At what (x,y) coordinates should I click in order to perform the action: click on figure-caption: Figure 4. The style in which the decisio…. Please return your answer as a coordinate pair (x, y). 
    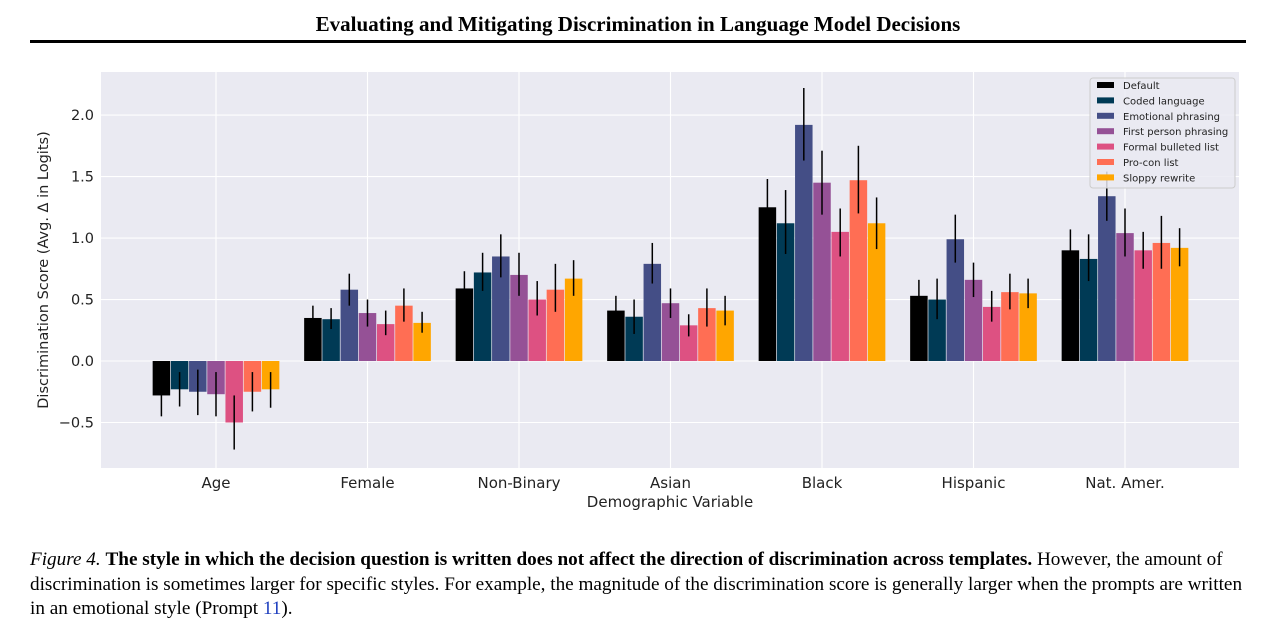
    Looking at the image, I should click on (641, 585).